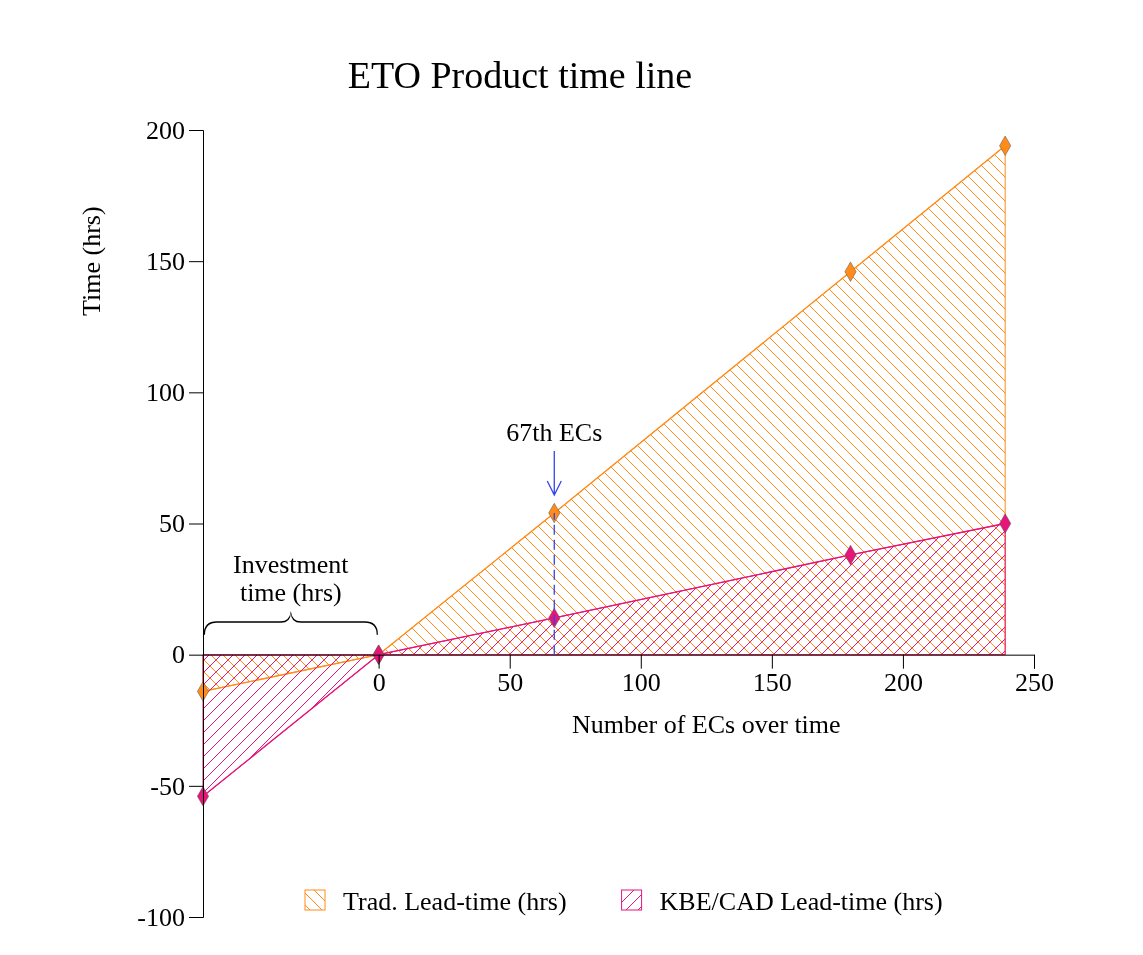 The width and height of the screenshot is (1143, 955). Describe the element at coordinates (167, 786) in the screenshot. I see `y-tick-label: -50` at that location.